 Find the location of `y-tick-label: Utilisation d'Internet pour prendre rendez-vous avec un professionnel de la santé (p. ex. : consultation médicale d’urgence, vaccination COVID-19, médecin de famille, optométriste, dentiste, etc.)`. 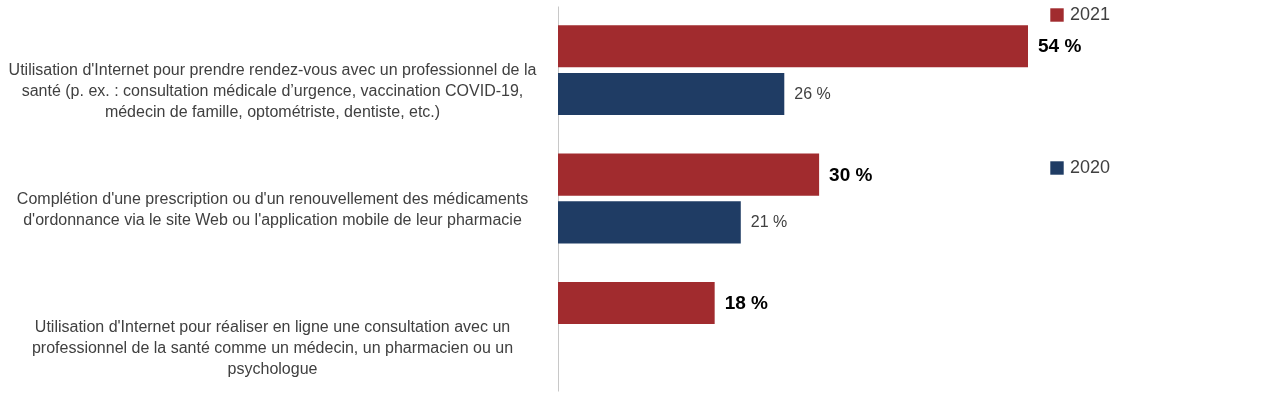

y-tick-label: Utilisation d'Internet pour prendre rendez-vous avec un professionnel de la santé (p. ex. : consultation médicale d’urgence, vaccination COVID-19, médecin de famille, optométriste, dentiste, etc.) is located at coordinates (272, 91).